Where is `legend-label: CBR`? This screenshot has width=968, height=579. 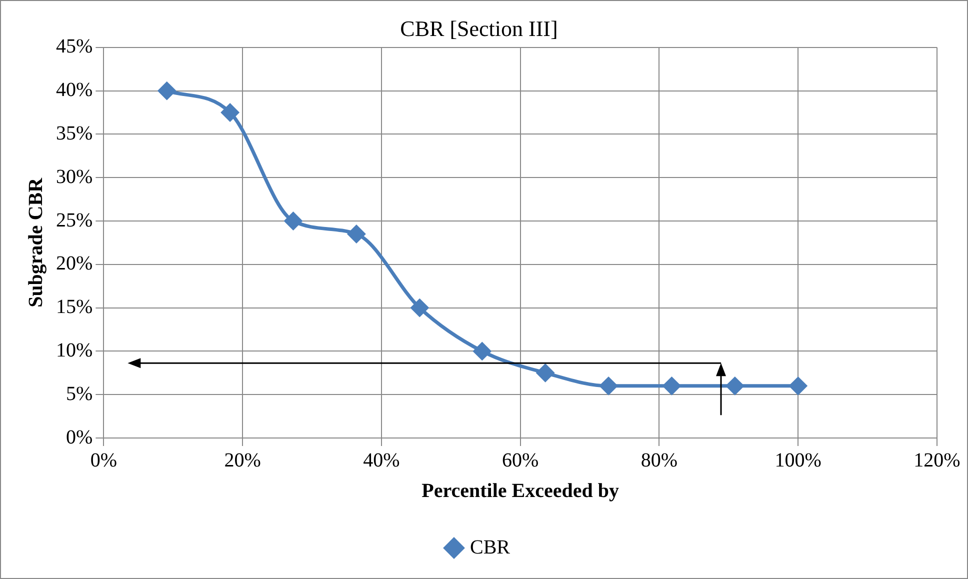
legend-label: CBR is located at coordinates (490, 547).